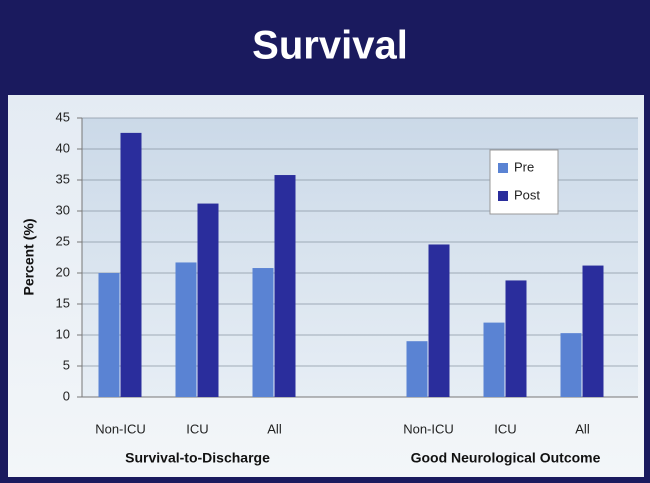 The width and height of the screenshot is (650, 483). I want to click on chart-title: Survival, so click(330, 46).